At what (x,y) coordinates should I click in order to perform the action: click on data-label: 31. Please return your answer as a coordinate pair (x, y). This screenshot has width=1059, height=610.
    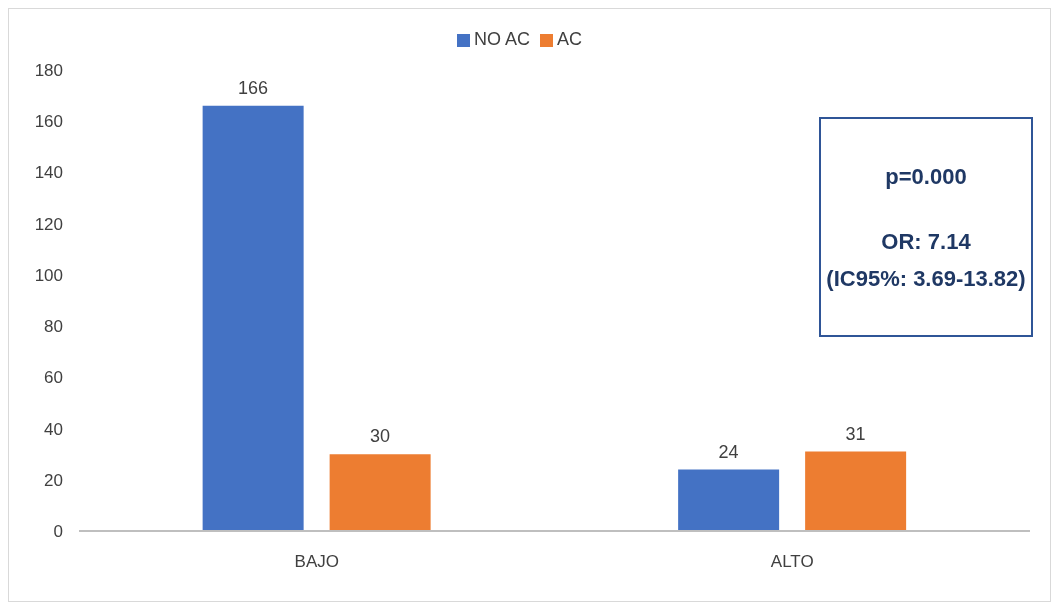
    Looking at the image, I should click on (855, 433).